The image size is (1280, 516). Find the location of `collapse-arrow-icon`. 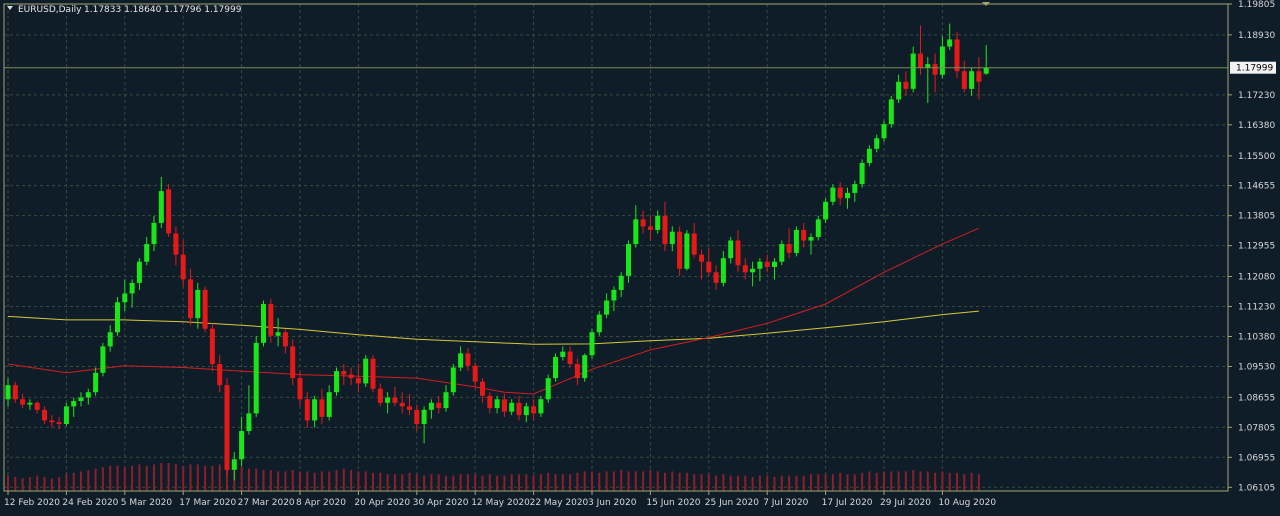

collapse-arrow-icon is located at coordinates (10, 8).